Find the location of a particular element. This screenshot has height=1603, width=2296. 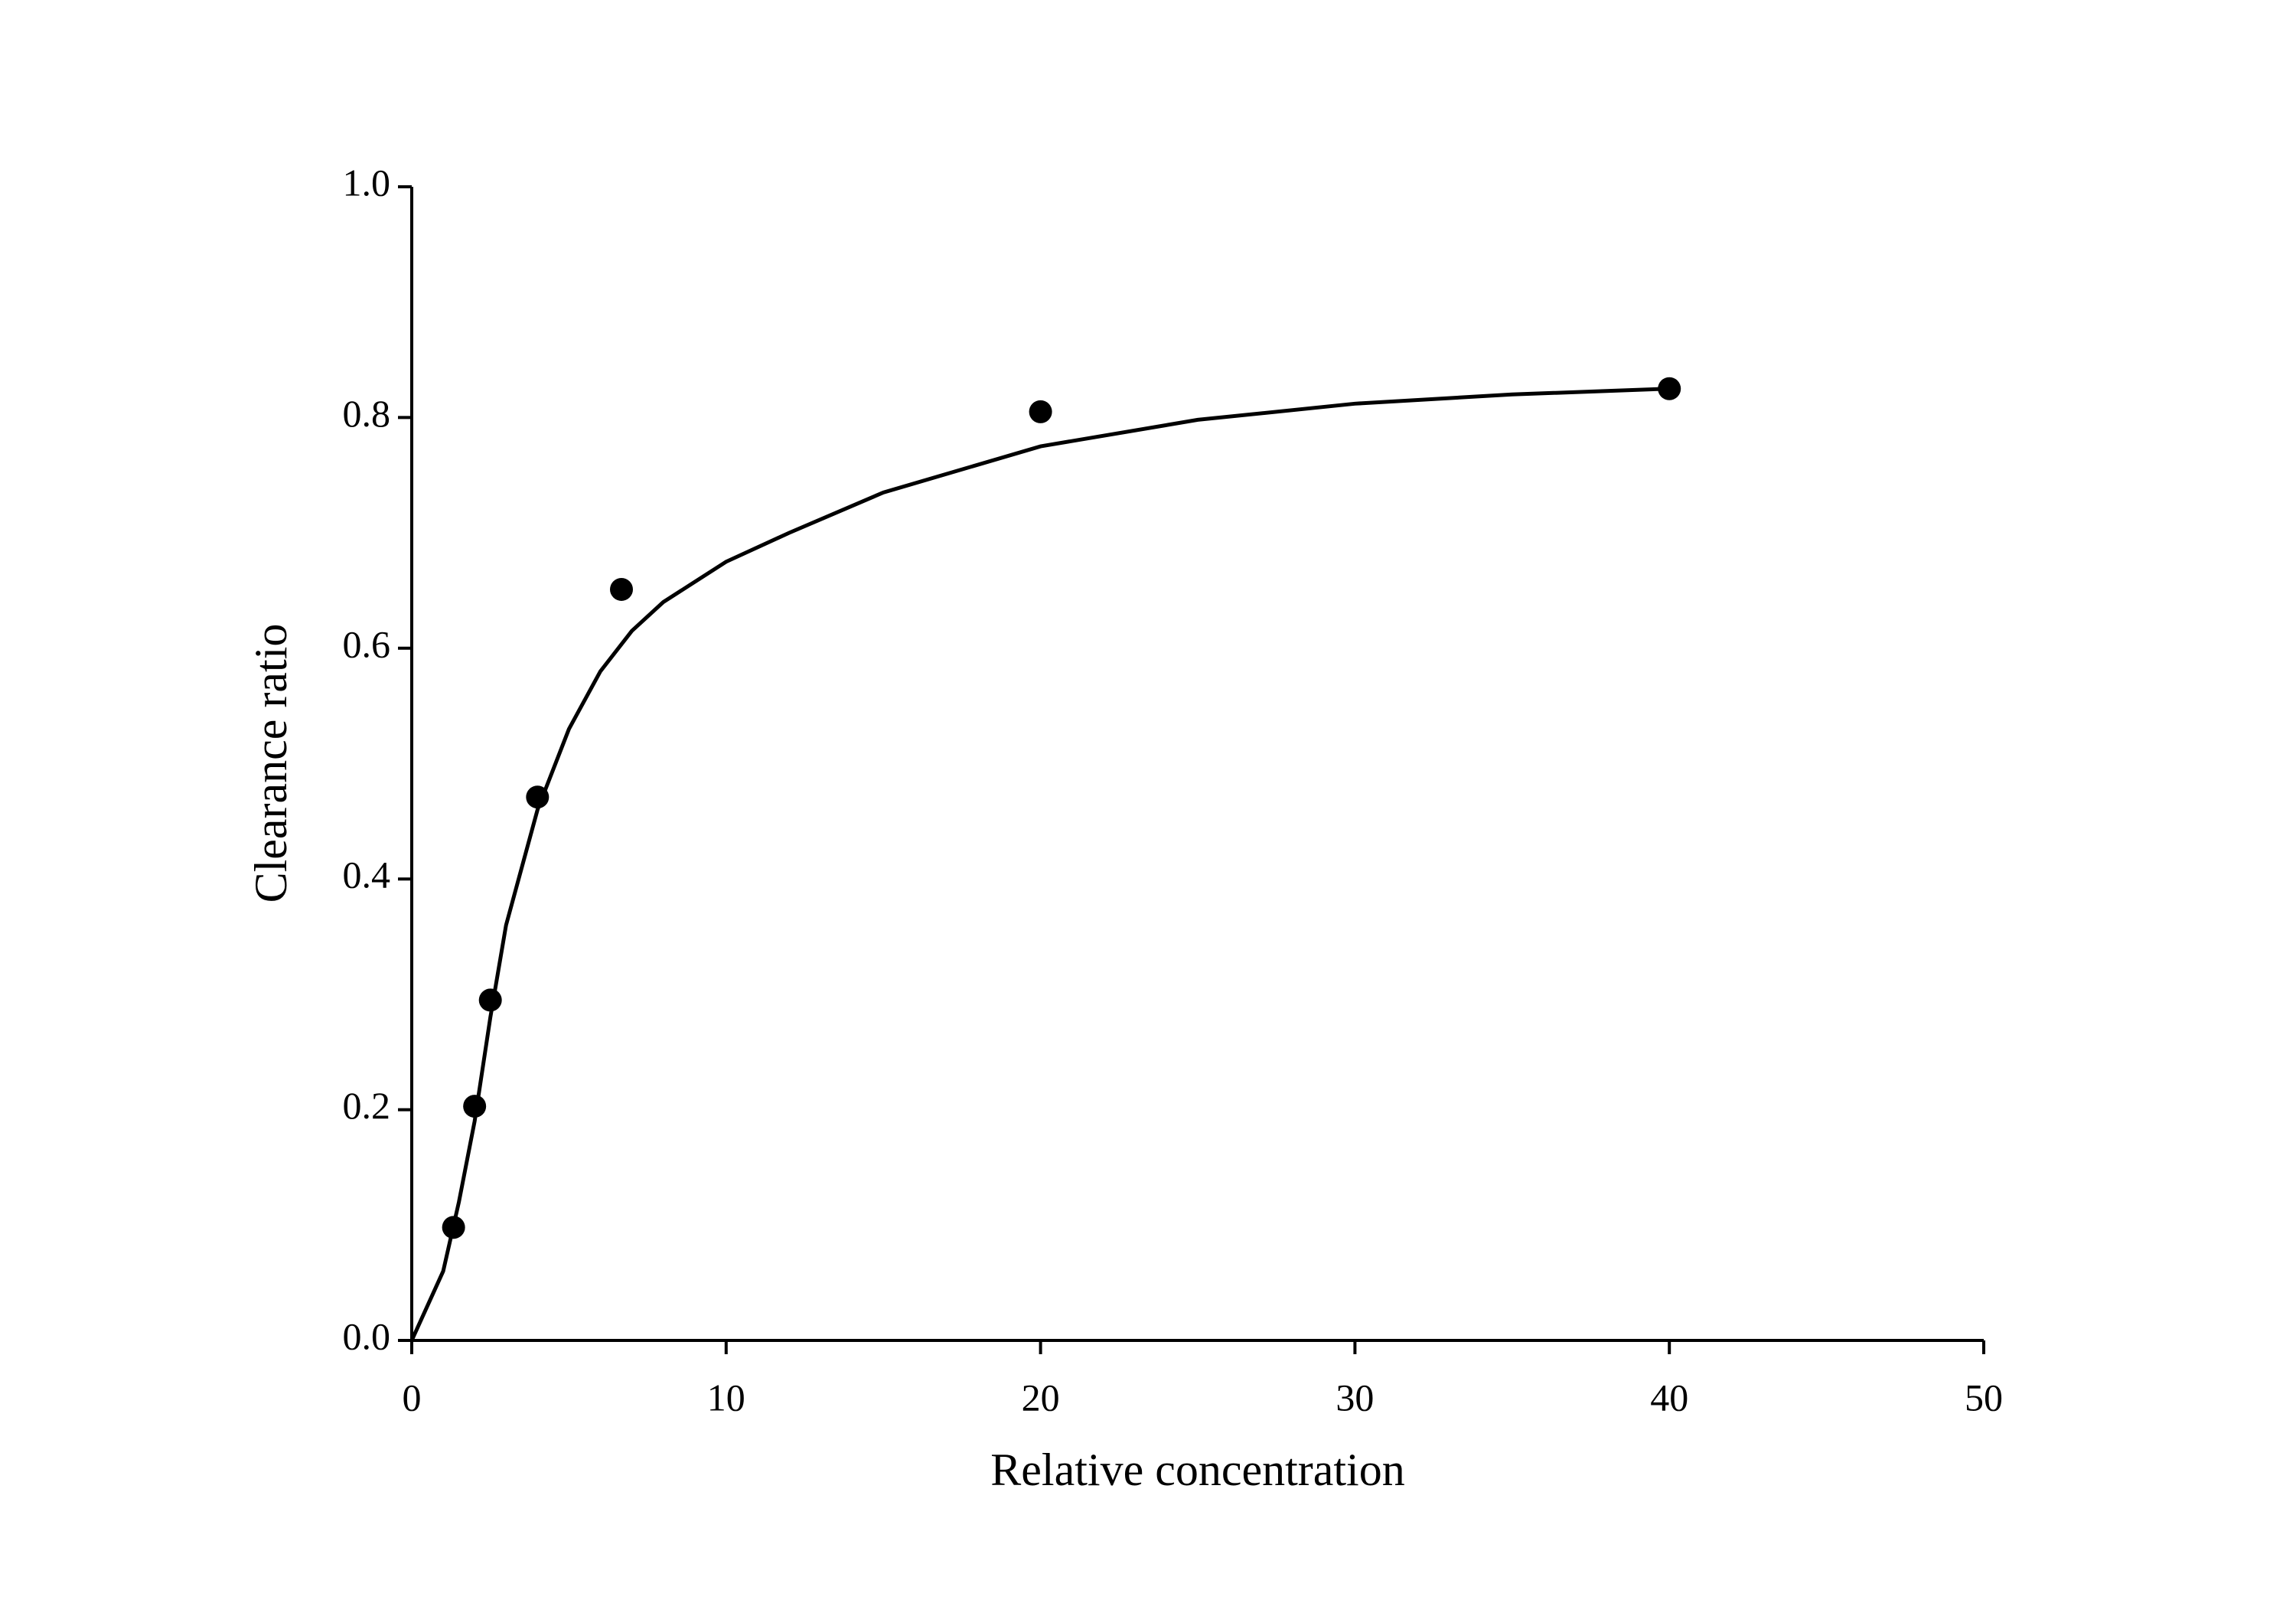

y-axis-title: Clearance ratio is located at coordinates (271, 763).